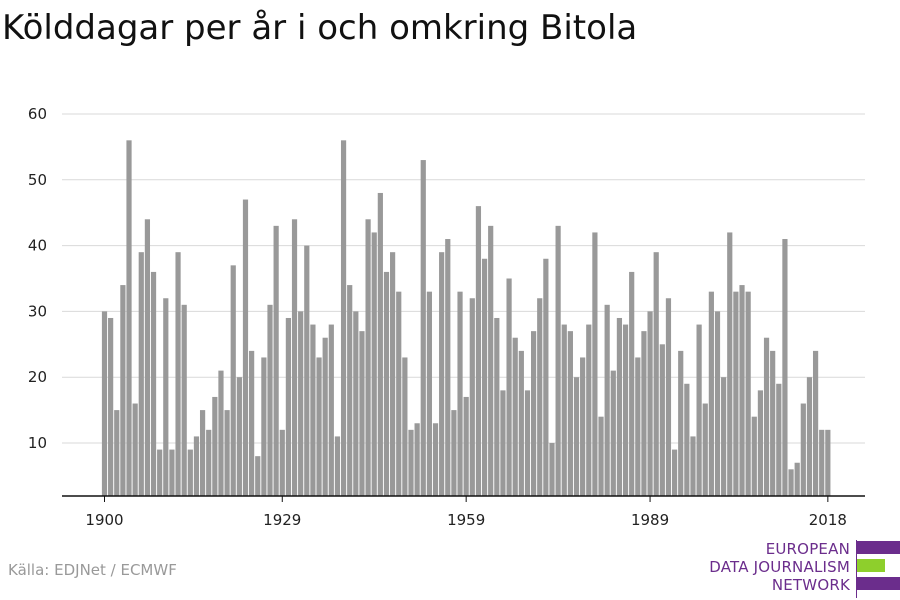 This screenshot has height=600, width=900. What do you see at coordinates (509, 387) in the screenshot?
I see `bar-1966` at bounding box center [509, 387].